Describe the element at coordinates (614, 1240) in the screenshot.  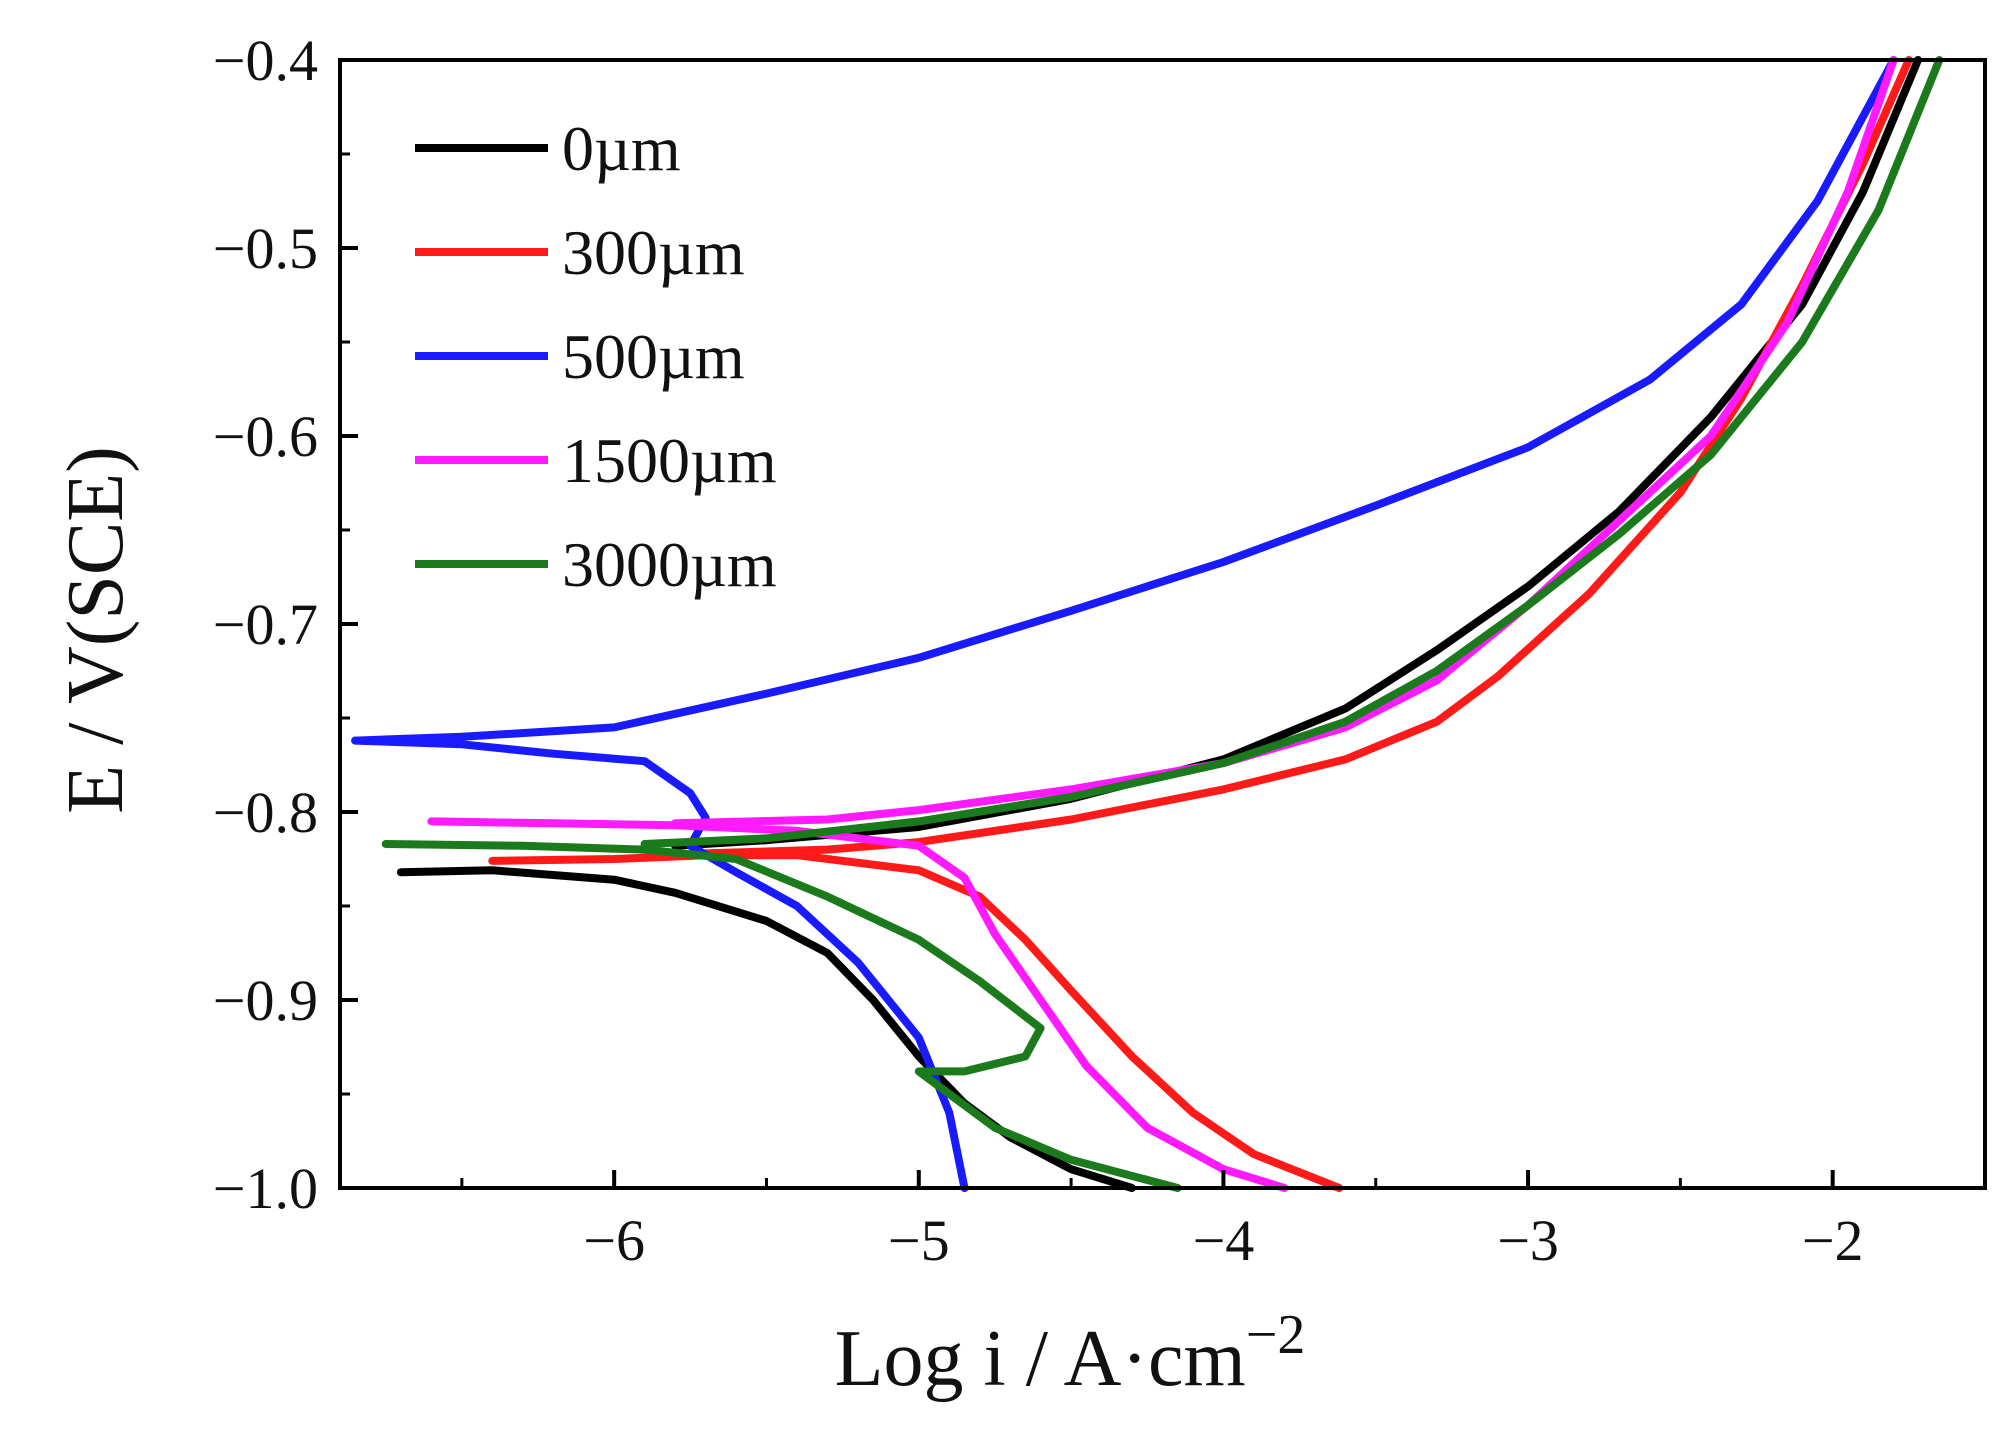
I see `x-tick-label: −6` at that location.